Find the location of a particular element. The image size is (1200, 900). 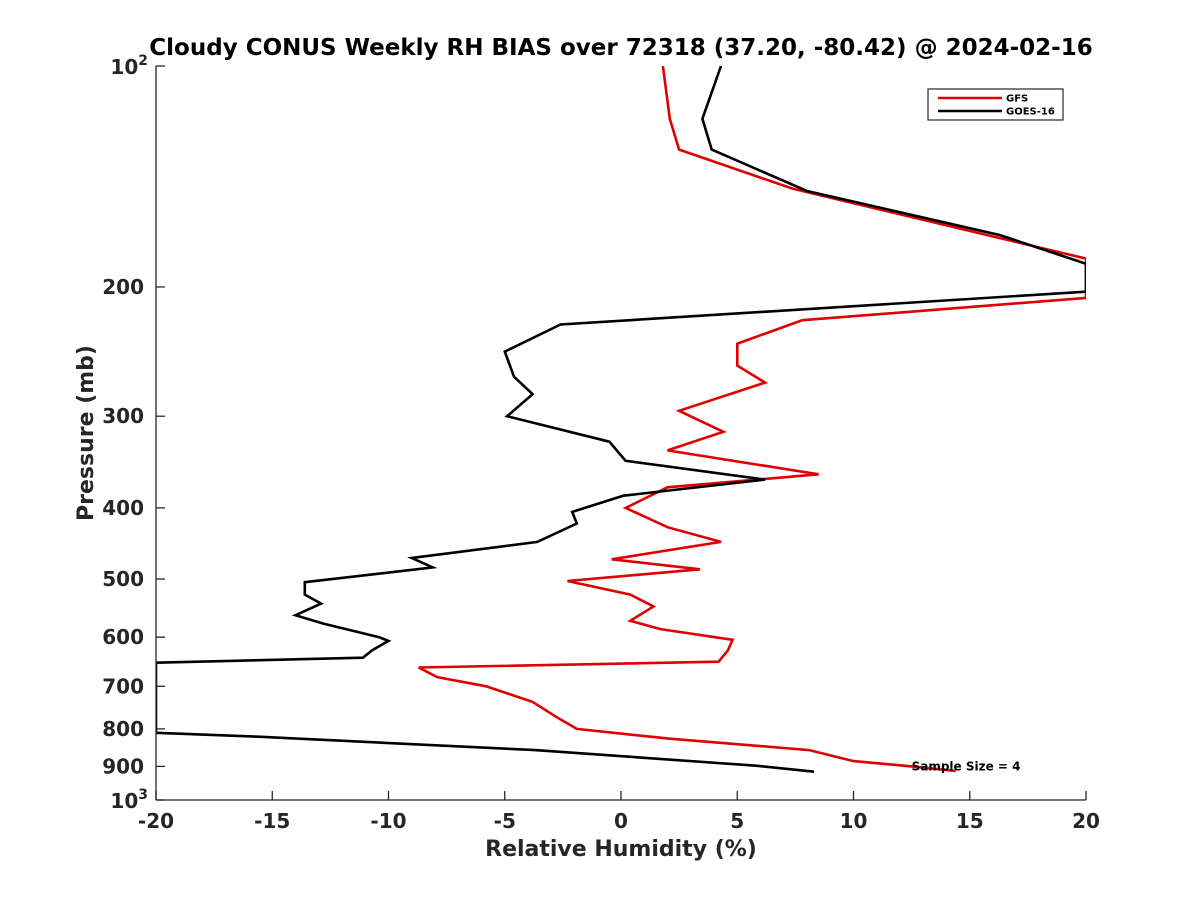

legend-label-gfs: GFS is located at coordinates (1017, 99).